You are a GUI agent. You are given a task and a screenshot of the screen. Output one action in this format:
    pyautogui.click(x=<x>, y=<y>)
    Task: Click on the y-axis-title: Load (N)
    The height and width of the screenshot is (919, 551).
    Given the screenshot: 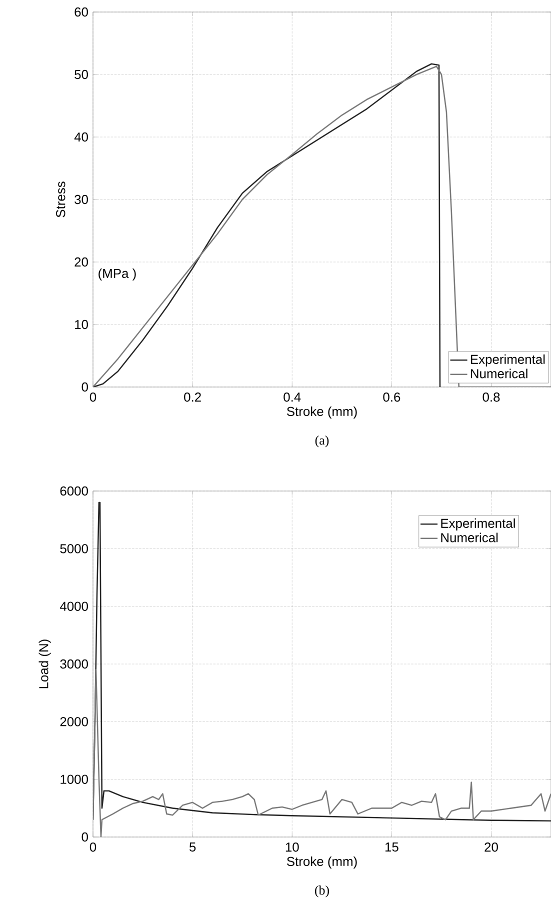 What is the action you would take?
    pyautogui.click(x=44, y=664)
    